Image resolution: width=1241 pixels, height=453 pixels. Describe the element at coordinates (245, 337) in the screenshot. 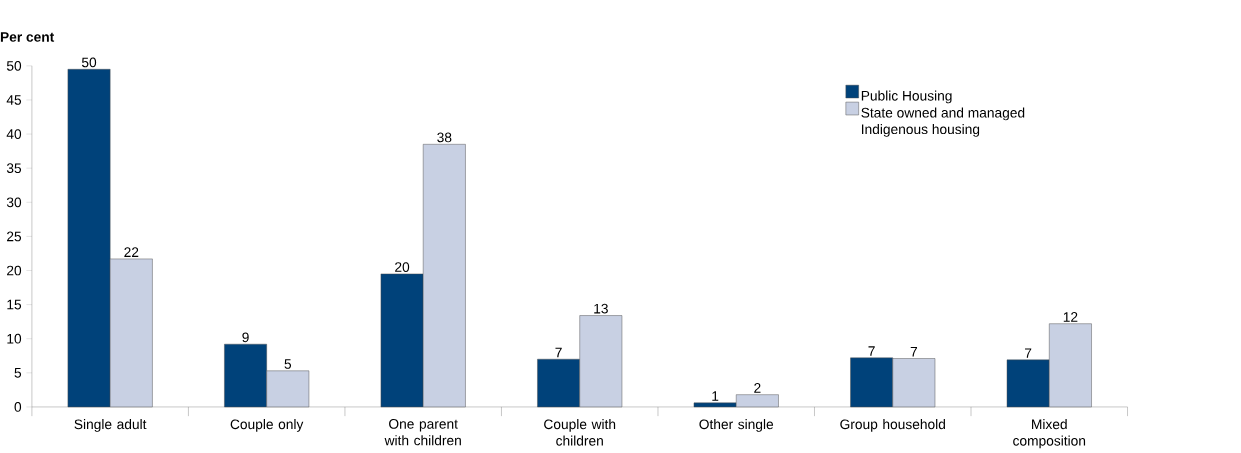

I see `data-label: 9` at that location.